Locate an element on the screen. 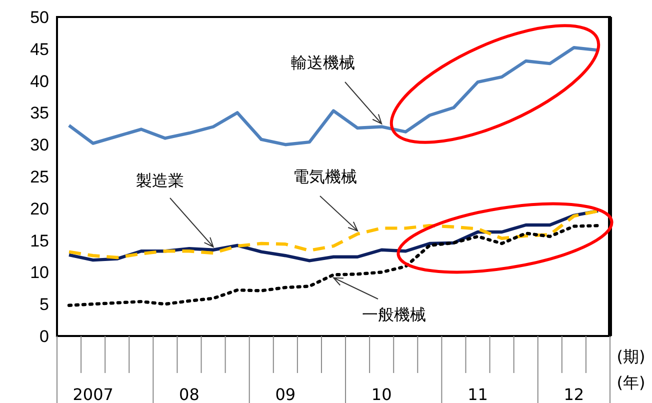  y-tick-label: 35 is located at coordinates (39, 113).